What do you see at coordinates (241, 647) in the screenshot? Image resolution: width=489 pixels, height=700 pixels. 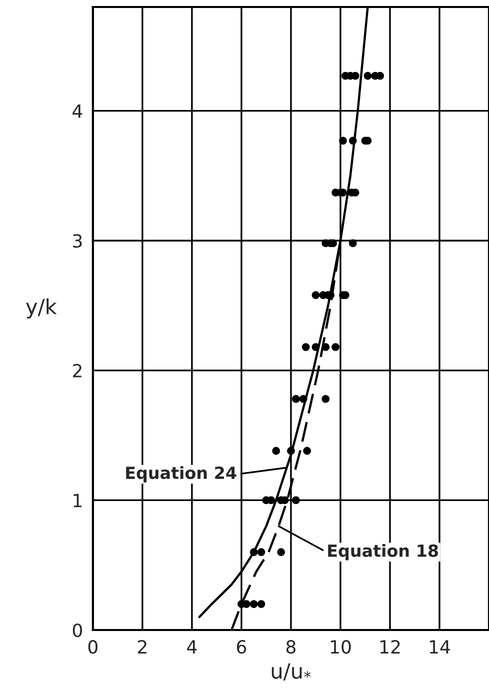 I see `x-tick-label: 6` at bounding box center [241, 647].